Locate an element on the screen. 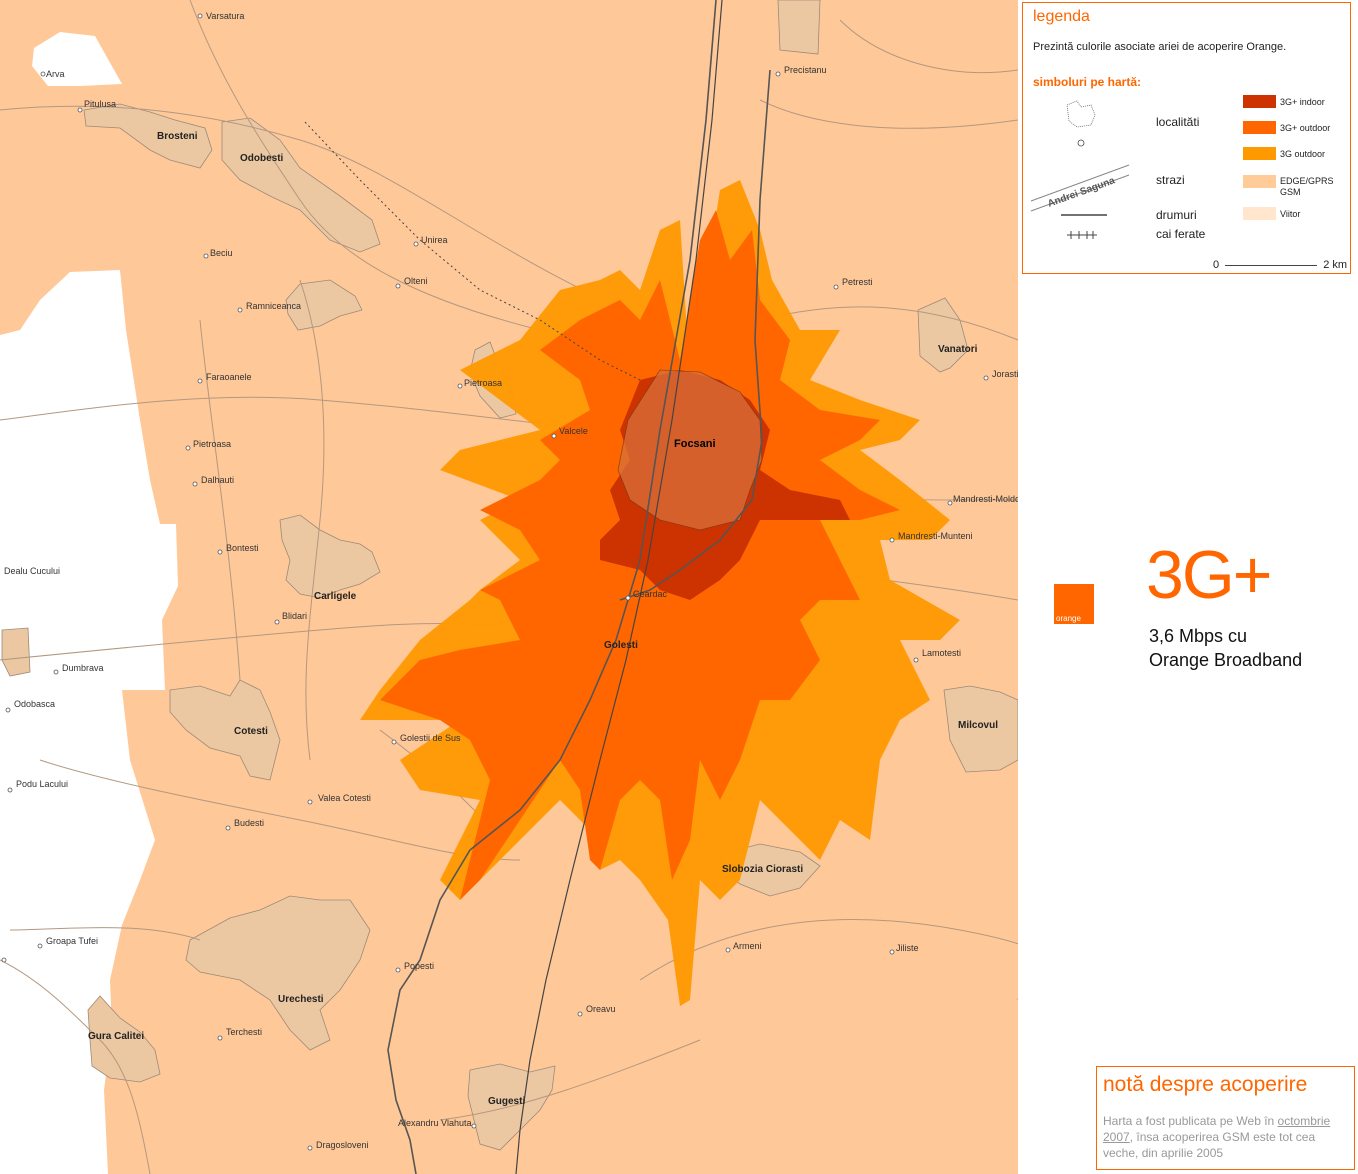 The height and width of the screenshot is (1174, 1358). label-3g-plus-indoor: 3G+ indoor is located at coordinates (1302, 102).